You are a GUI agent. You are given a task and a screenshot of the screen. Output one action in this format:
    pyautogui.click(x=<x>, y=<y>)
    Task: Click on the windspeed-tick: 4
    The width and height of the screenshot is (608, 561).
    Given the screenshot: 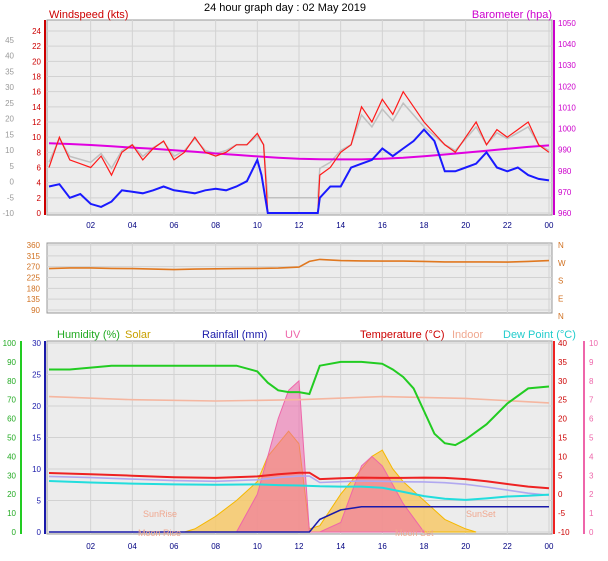 What is the action you would take?
    pyautogui.click(x=39, y=183)
    